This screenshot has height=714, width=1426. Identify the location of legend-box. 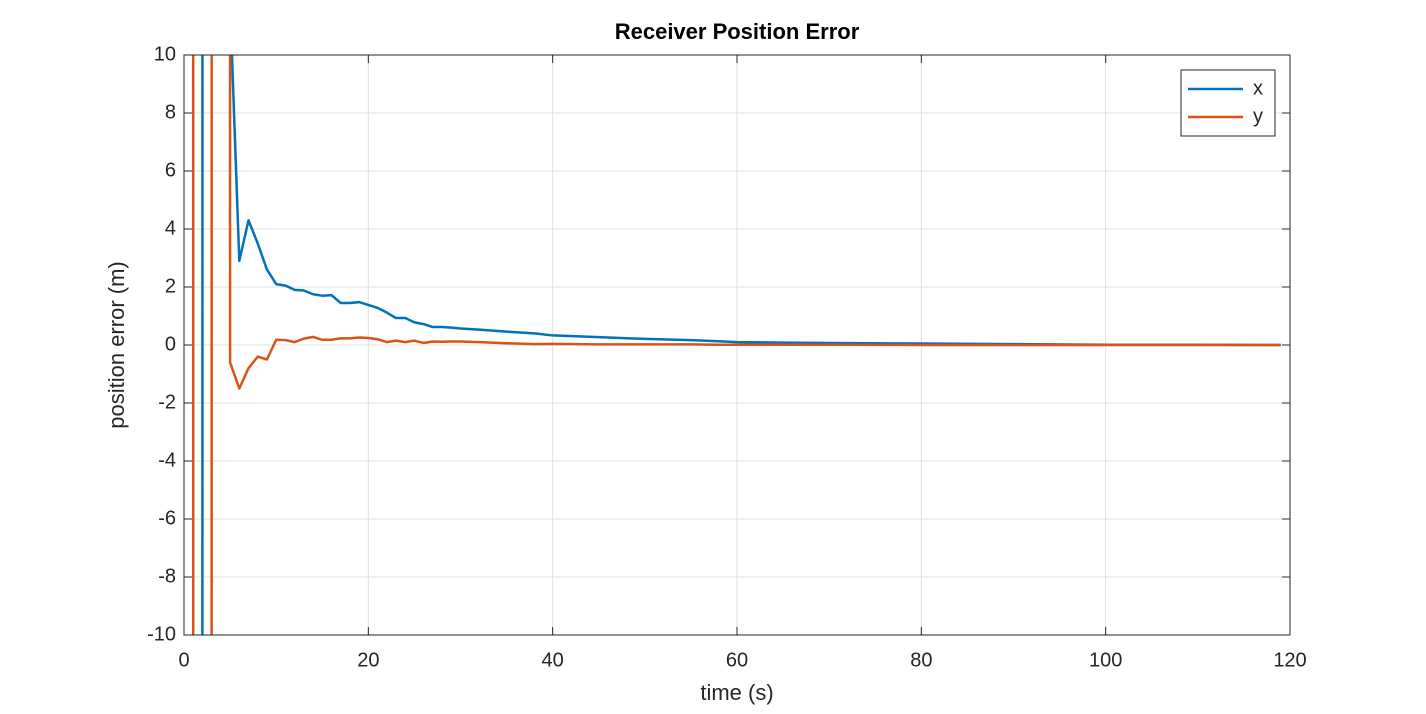
(1228, 103).